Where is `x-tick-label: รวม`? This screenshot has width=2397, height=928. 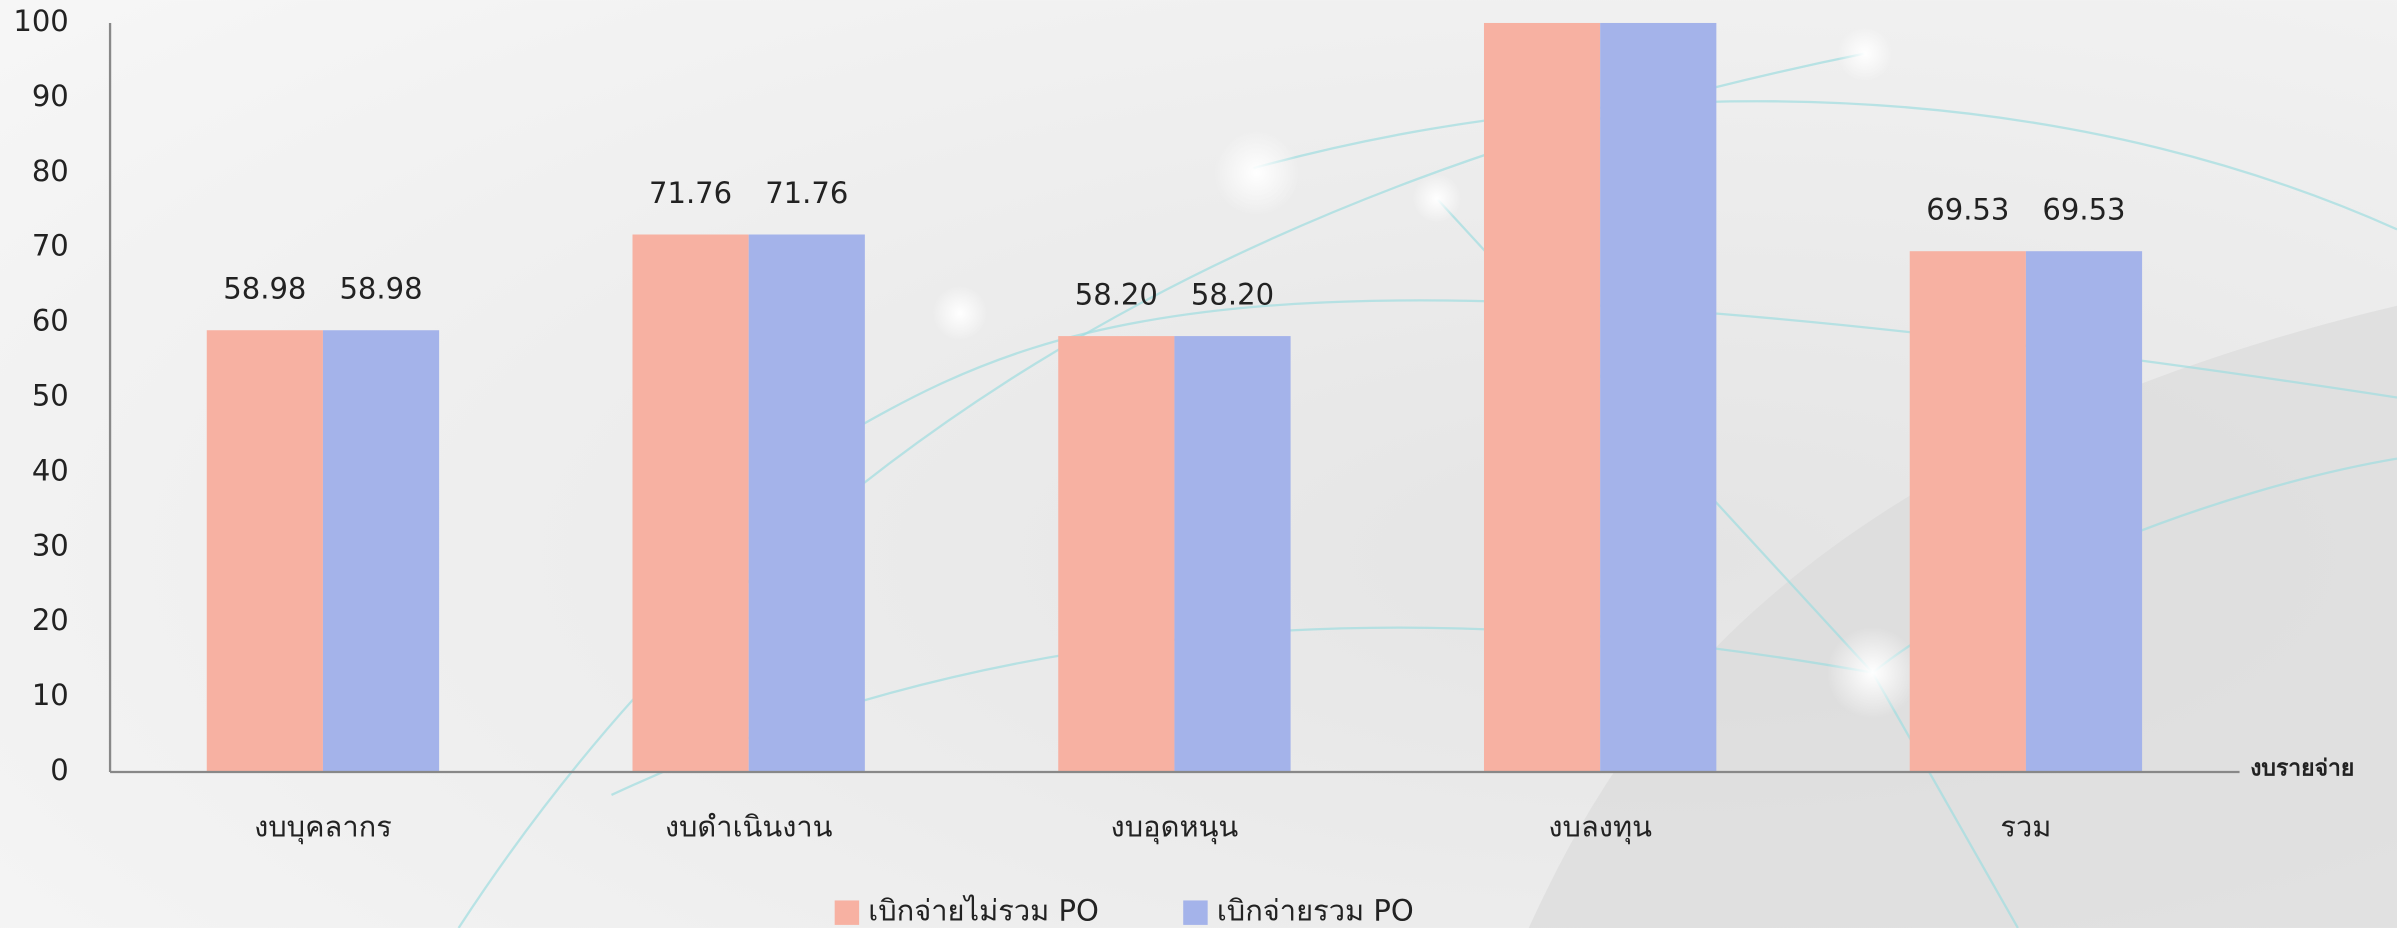
x-tick-label: รวม is located at coordinates (2025, 827).